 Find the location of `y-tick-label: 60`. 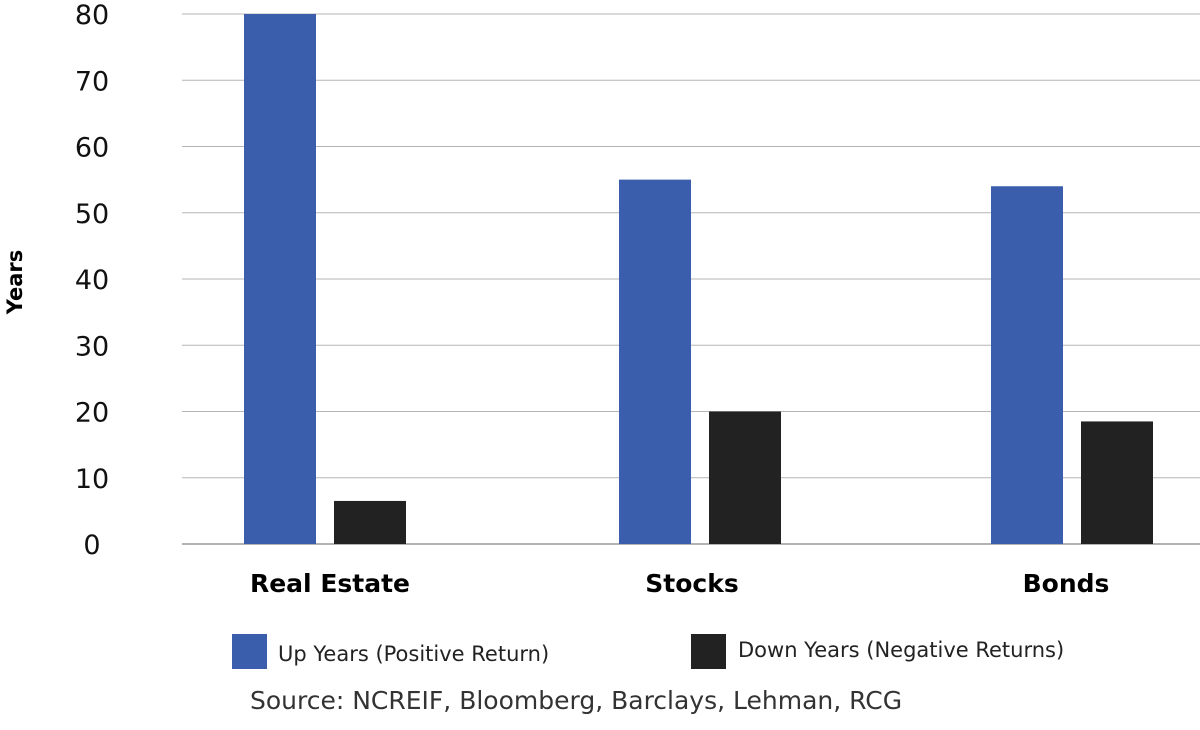

y-tick-label: 60 is located at coordinates (92, 148).